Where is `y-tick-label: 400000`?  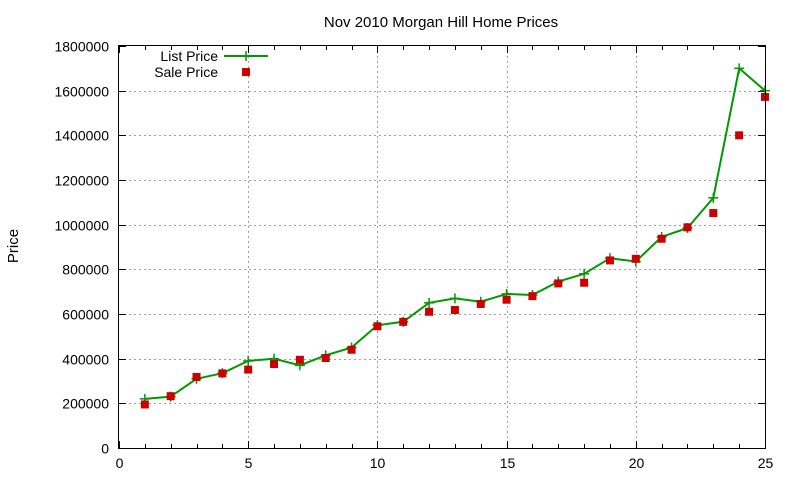 y-tick-label: 400000 is located at coordinates (85, 360).